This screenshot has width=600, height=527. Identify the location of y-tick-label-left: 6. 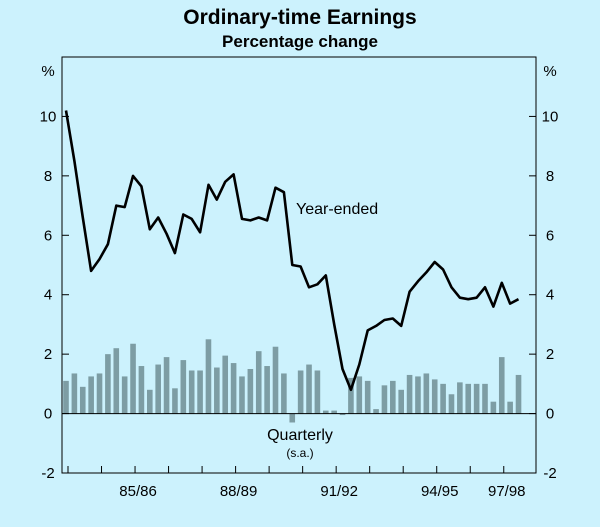
(48, 235).